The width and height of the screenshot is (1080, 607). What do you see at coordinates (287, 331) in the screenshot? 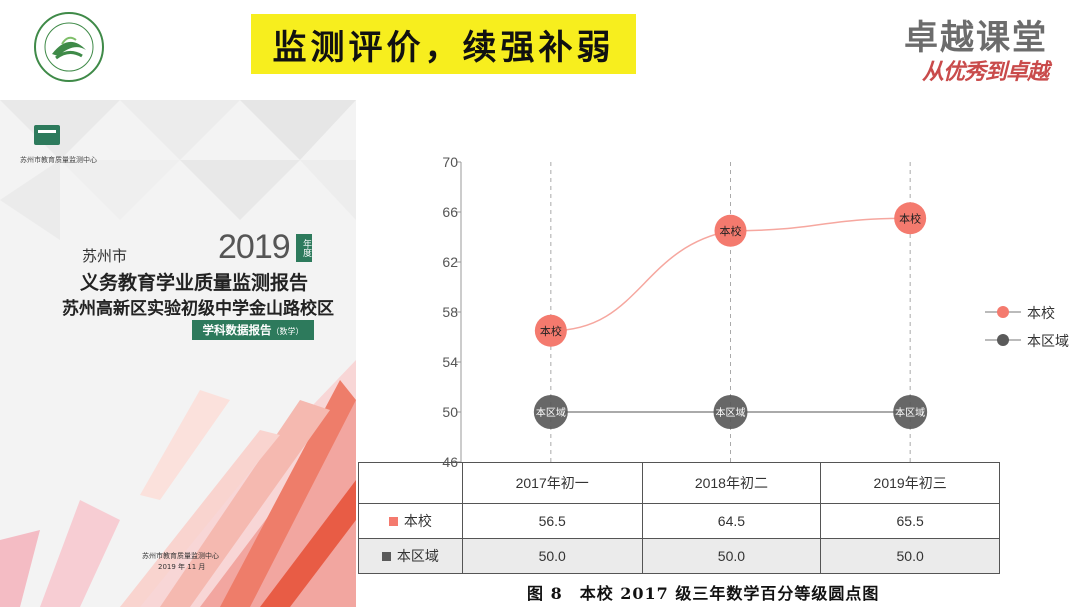
I see `cover-badge-subject: （数学）` at bounding box center [287, 331].